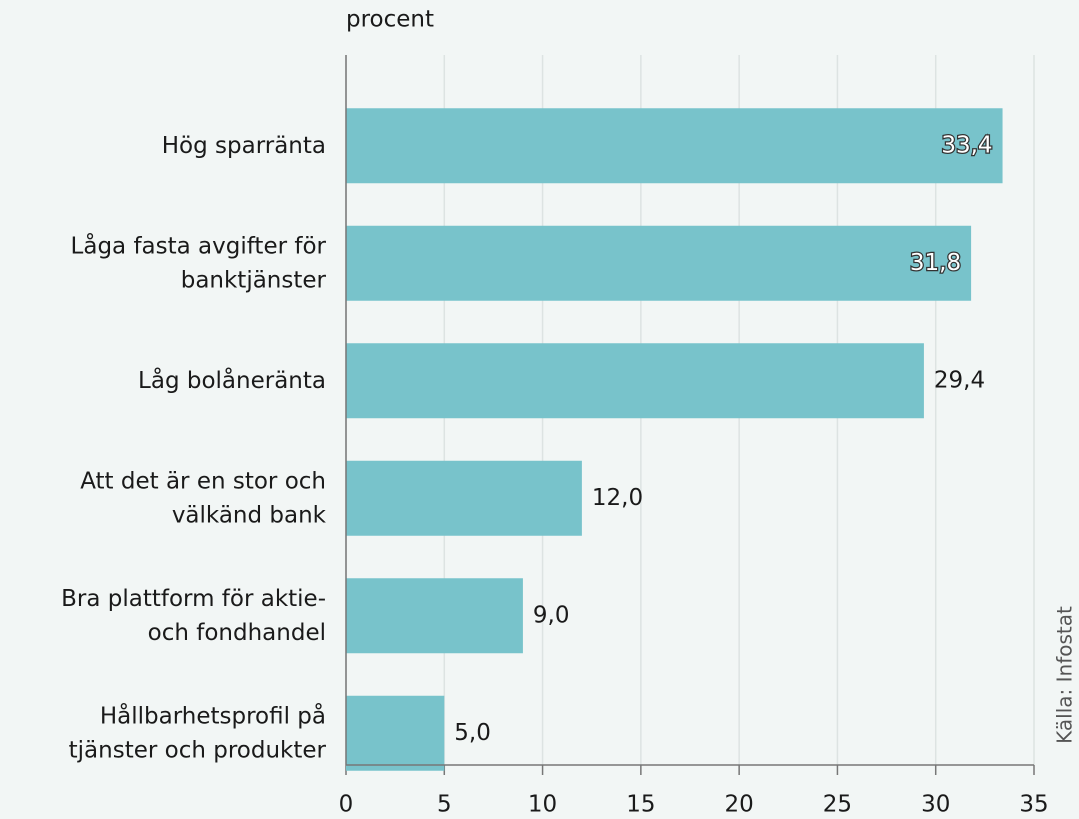 The height and width of the screenshot is (819, 1079). What do you see at coordinates (390, 20) in the screenshot?
I see `axis-unit-label: procent` at bounding box center [390, 20].